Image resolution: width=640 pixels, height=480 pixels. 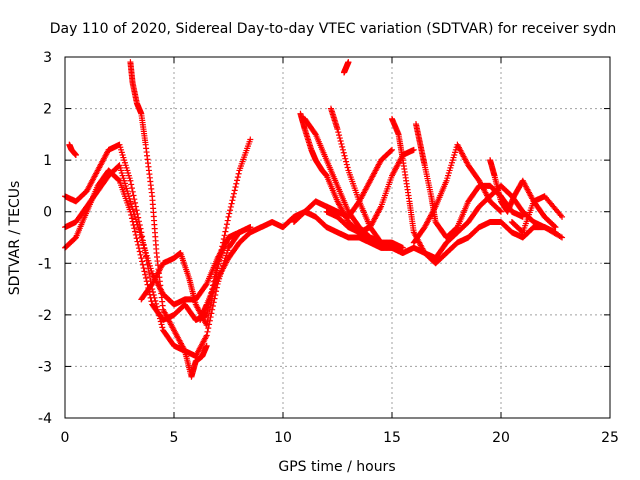 What do you see at coordinates (174, 438) in the screenshot?
I see `x-tick-label: 5` at bounding box center [174, 438].